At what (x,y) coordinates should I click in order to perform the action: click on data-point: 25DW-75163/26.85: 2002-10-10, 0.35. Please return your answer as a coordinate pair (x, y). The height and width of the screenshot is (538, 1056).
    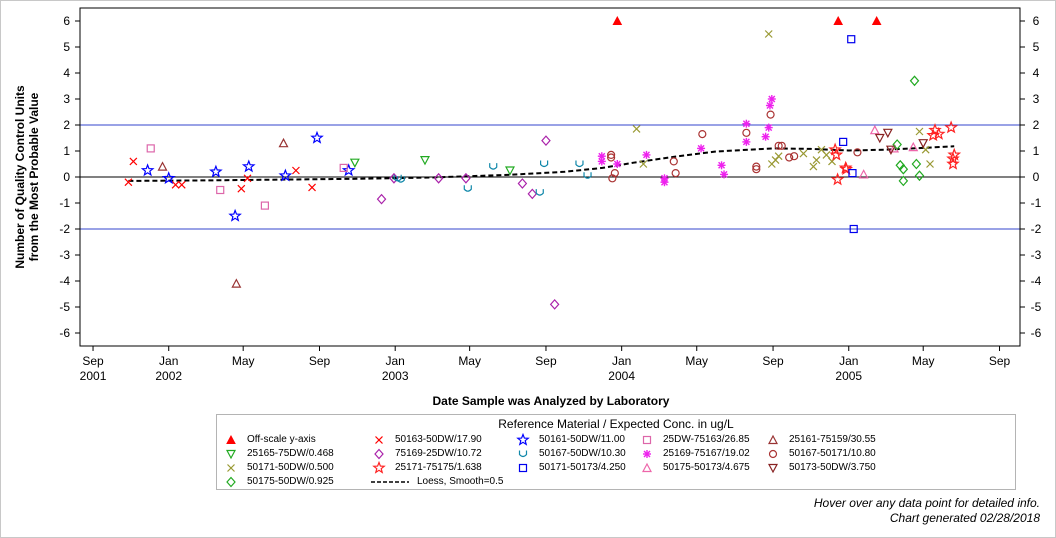
    Looking at the image, I should click on (343, 167).